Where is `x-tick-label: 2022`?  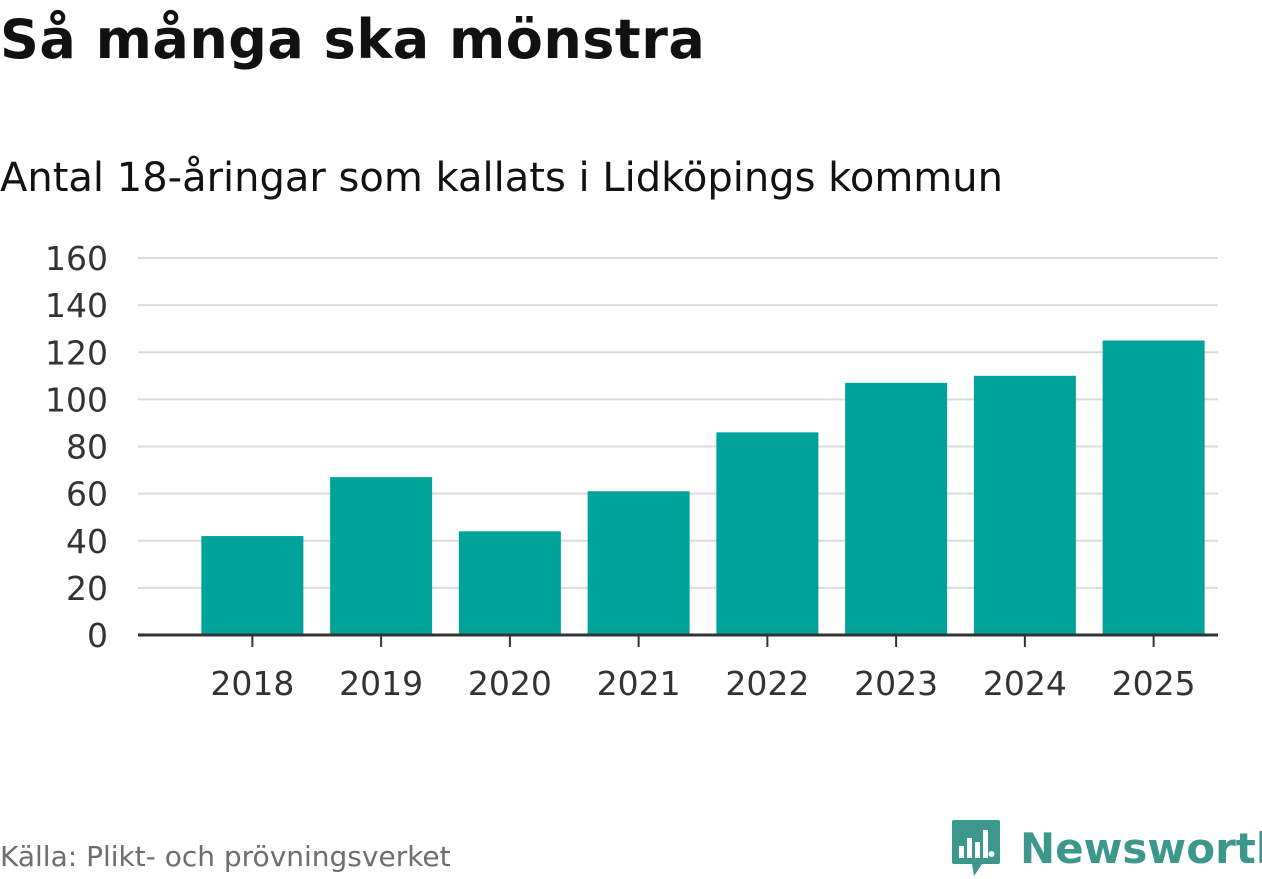
x-tick-label: 2022 is located at coordinates (767, 683).